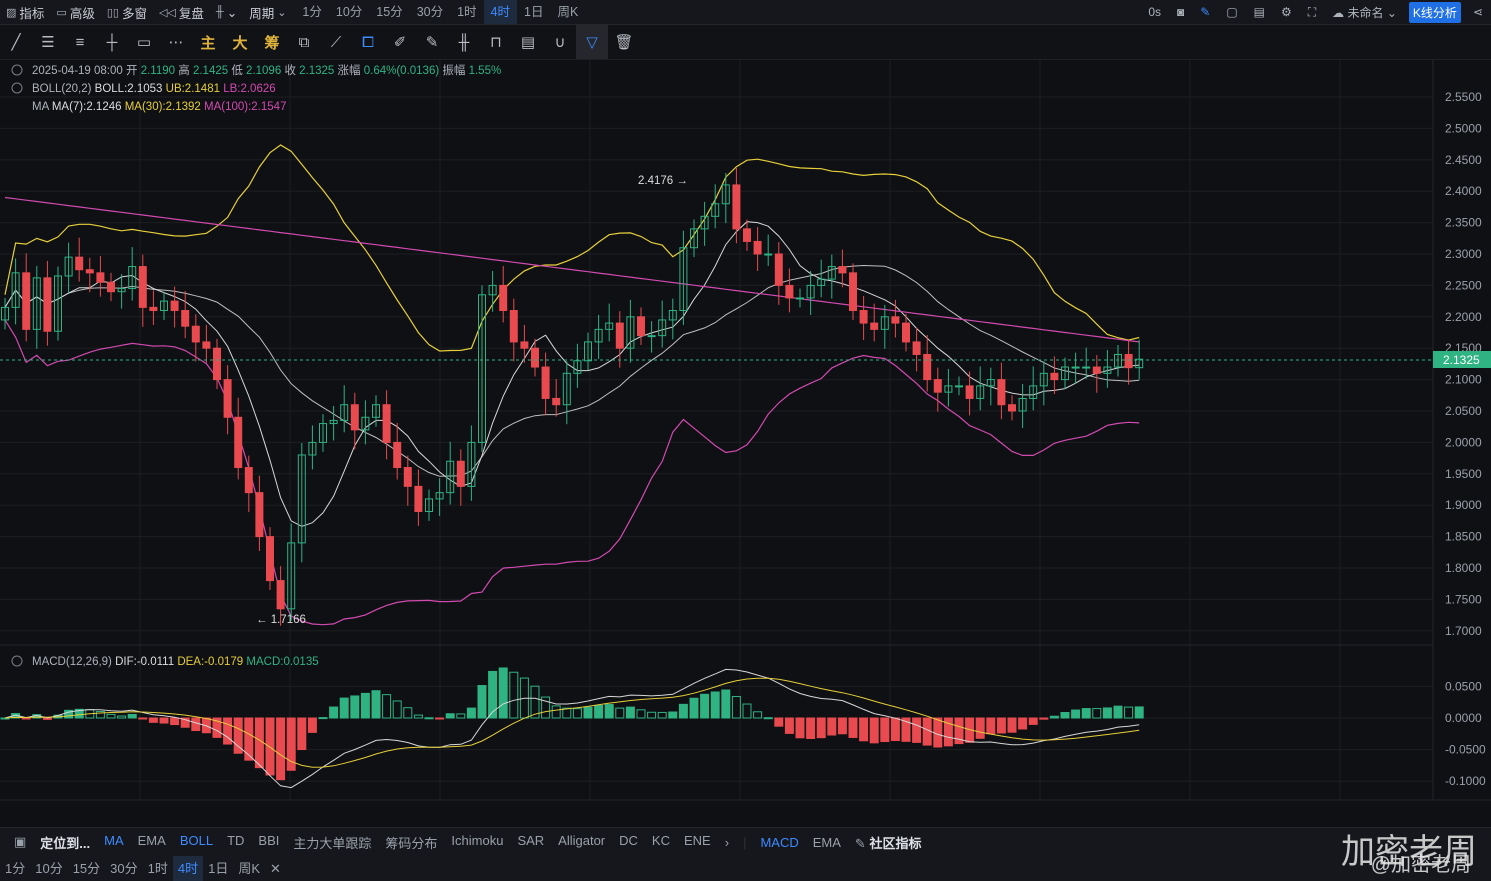  Describe the element at coordinates (400, 42) in the screenshot. I see `pencil-icon: ✐` at that location.